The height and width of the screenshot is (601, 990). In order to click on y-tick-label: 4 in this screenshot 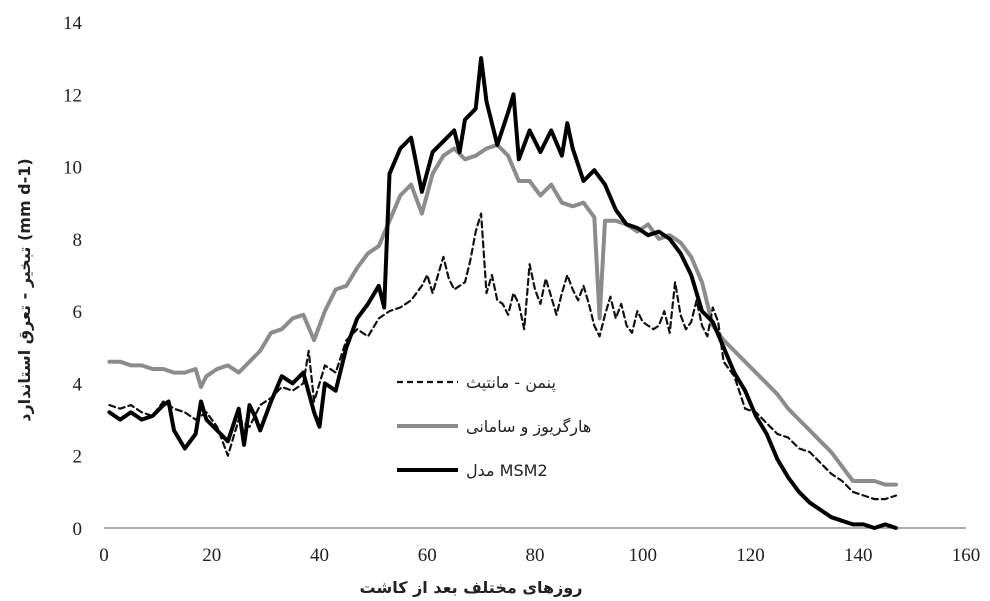, I will do `click(78, 384)`.